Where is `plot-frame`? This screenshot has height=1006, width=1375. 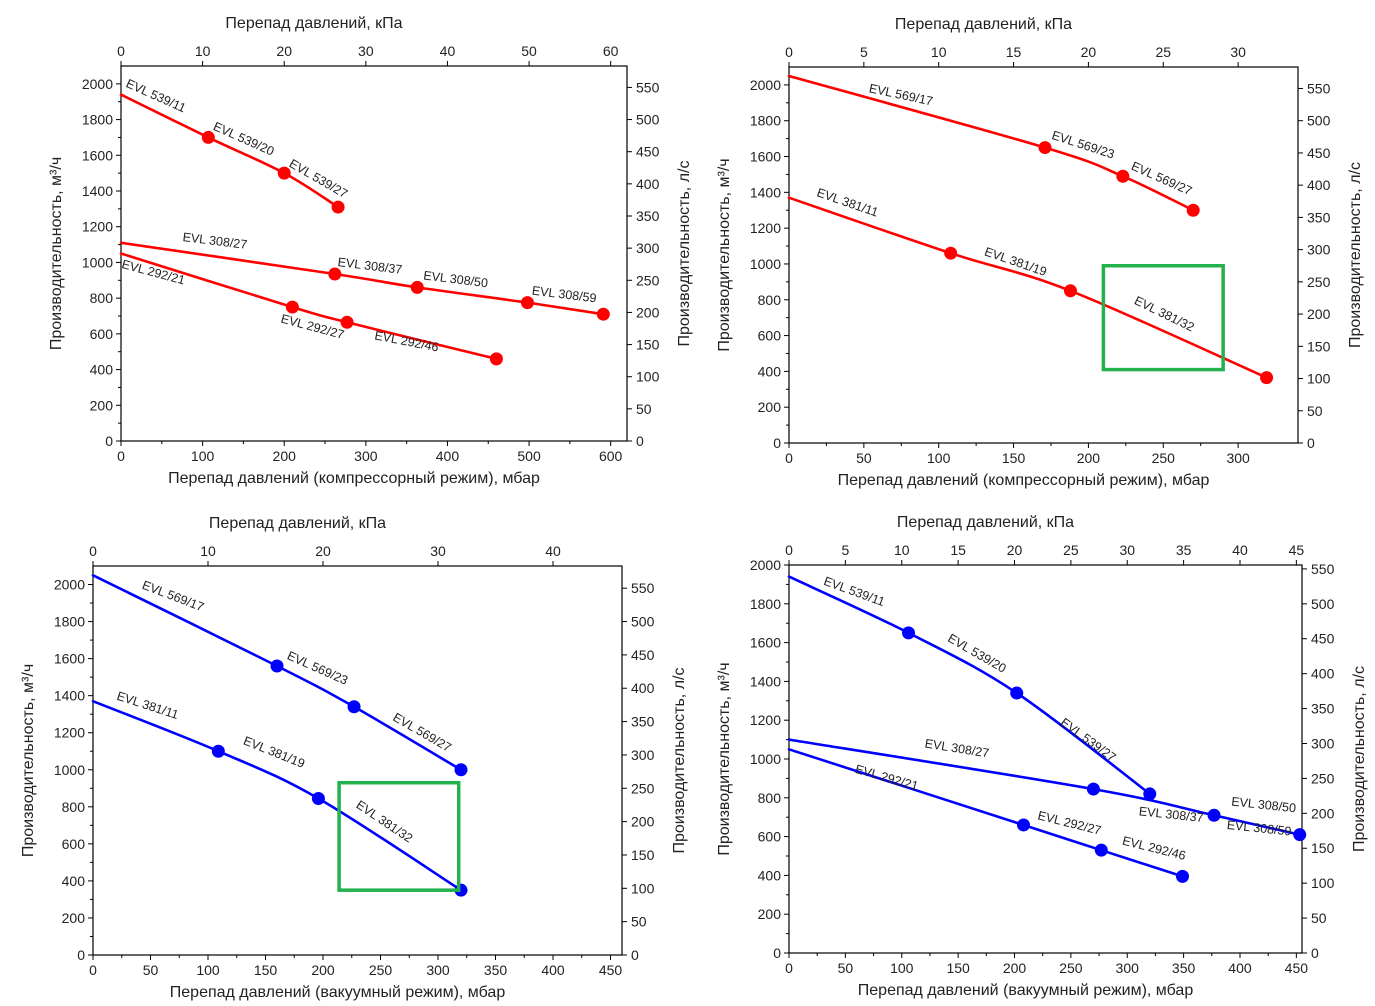
plot-frame is located at coordinates (1045, 759).